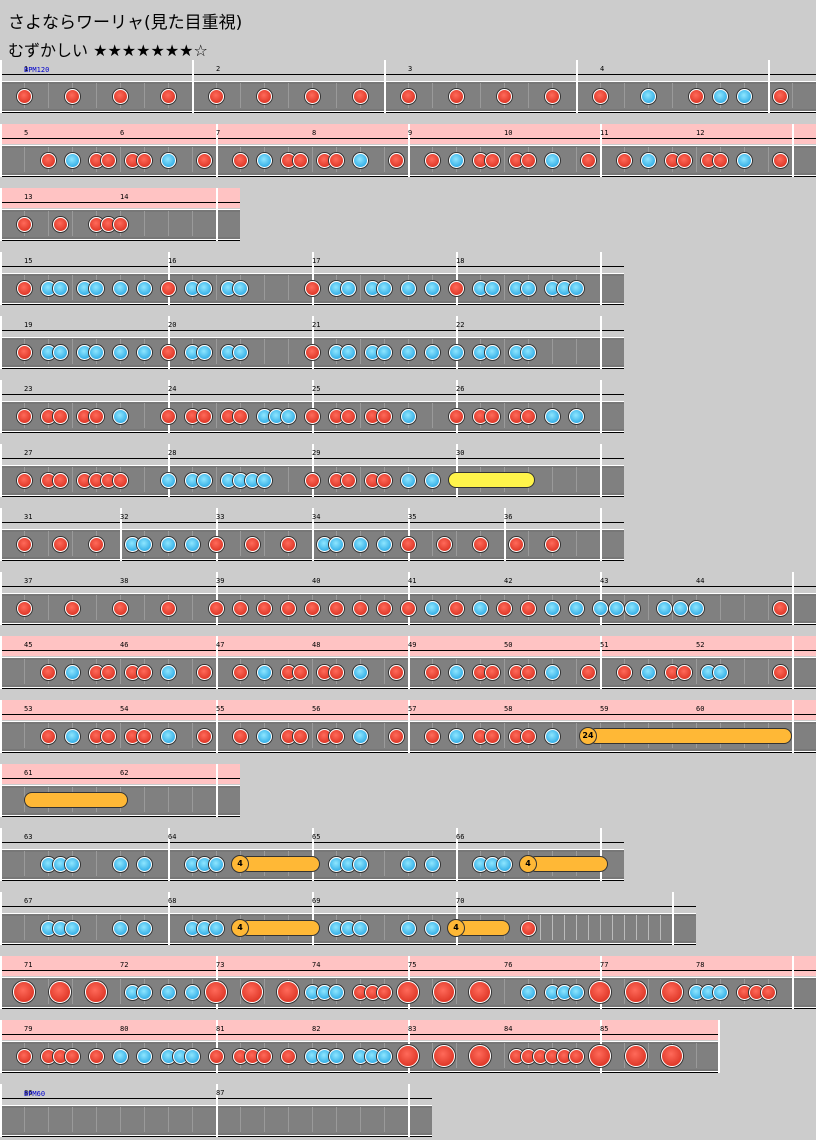 The width and height of the screenshot is (816, 1140). Describe the element at coordinates (700, 709) in the screenshot. I see `measure-number: 60` at that location.